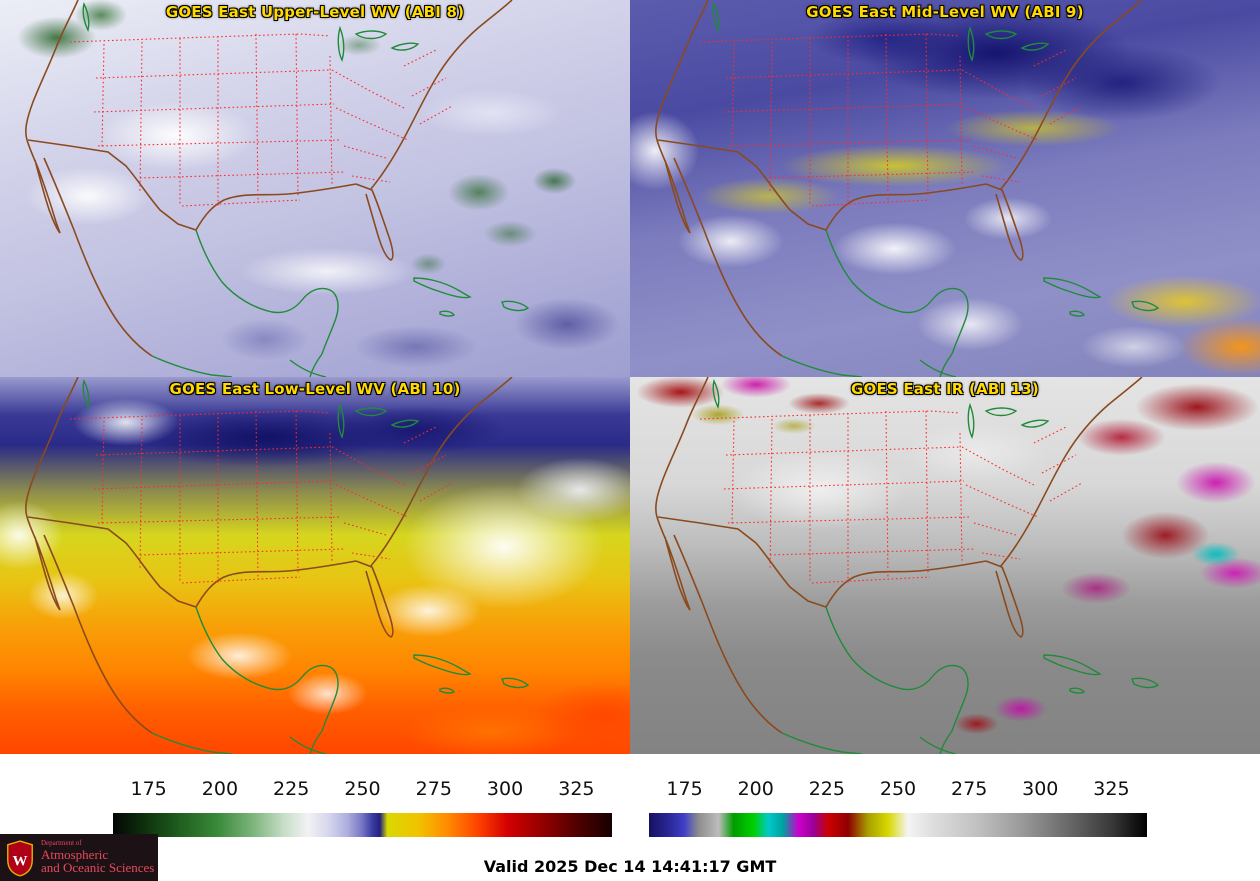  What do you see at coordinates (61, 843) in the screenshot?
I see `logo-dept-prefix: Department of` at bounding box center [61, 843].